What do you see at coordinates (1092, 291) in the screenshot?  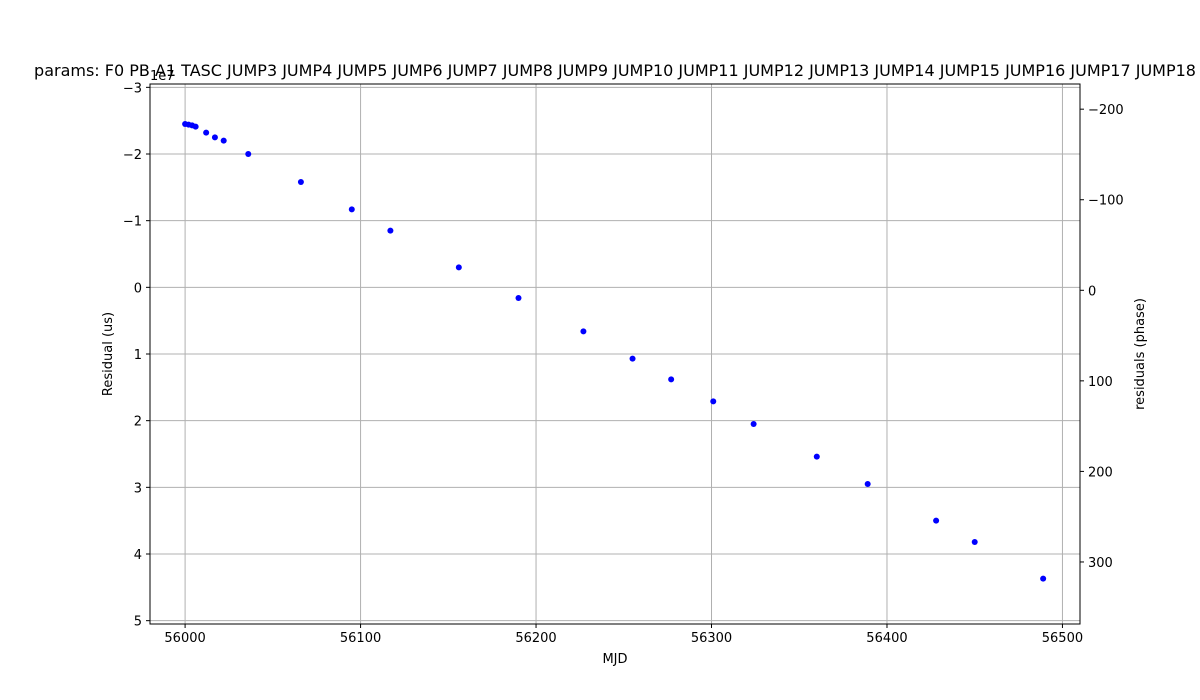 I see `y-right-tick-label: 0` at bounding box center [1092, 291].